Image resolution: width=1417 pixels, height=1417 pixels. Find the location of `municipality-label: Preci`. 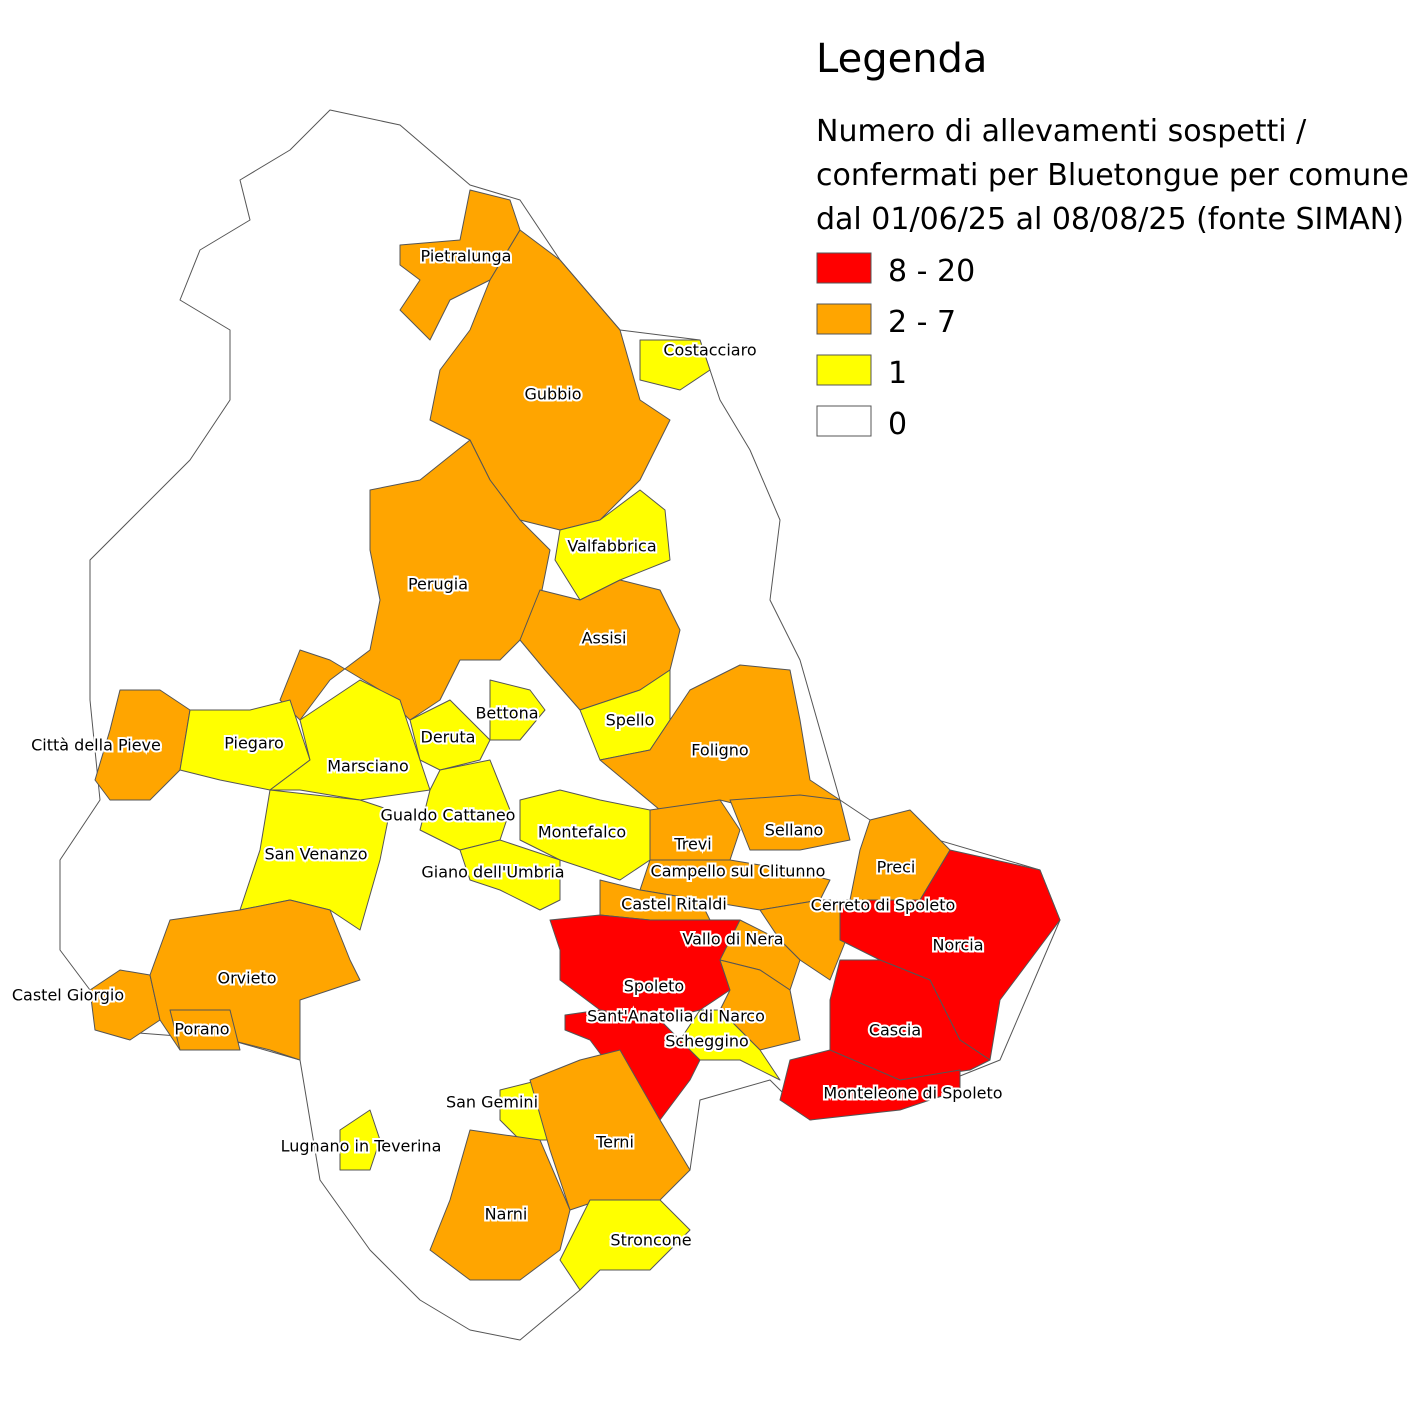

municipality-label: Preci is located at coordinates (896, 867).